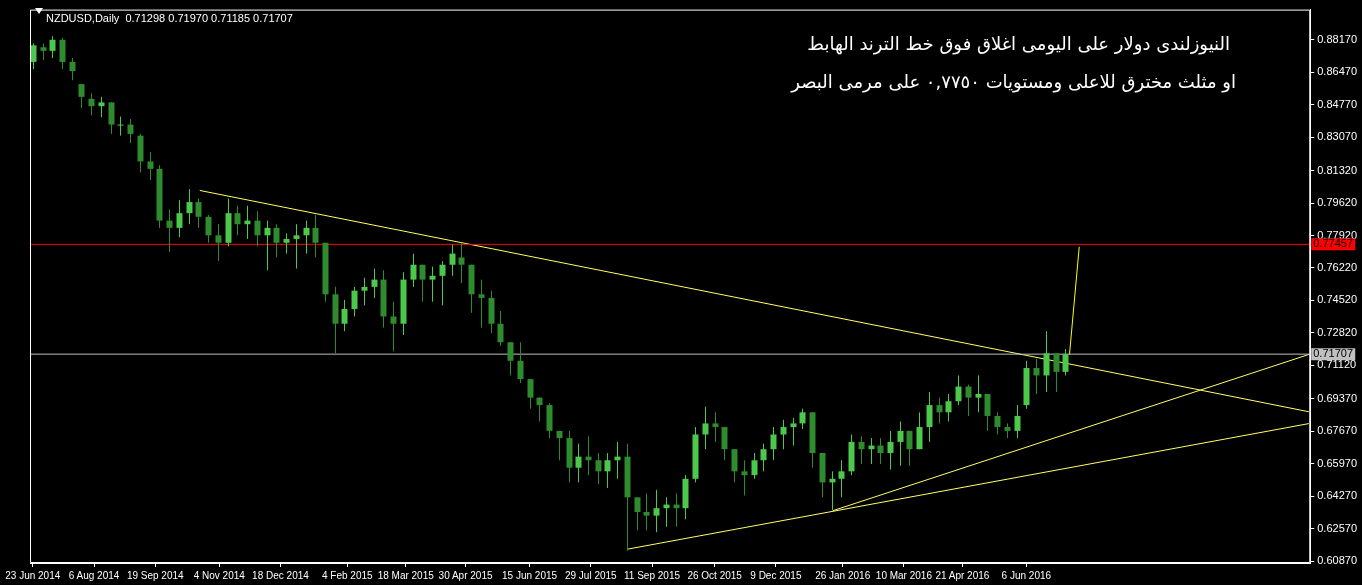  Describe the element at coordinates (652, 575) in the screenshot. I see `x-tick-label: 11 Sep 2015` at that location.